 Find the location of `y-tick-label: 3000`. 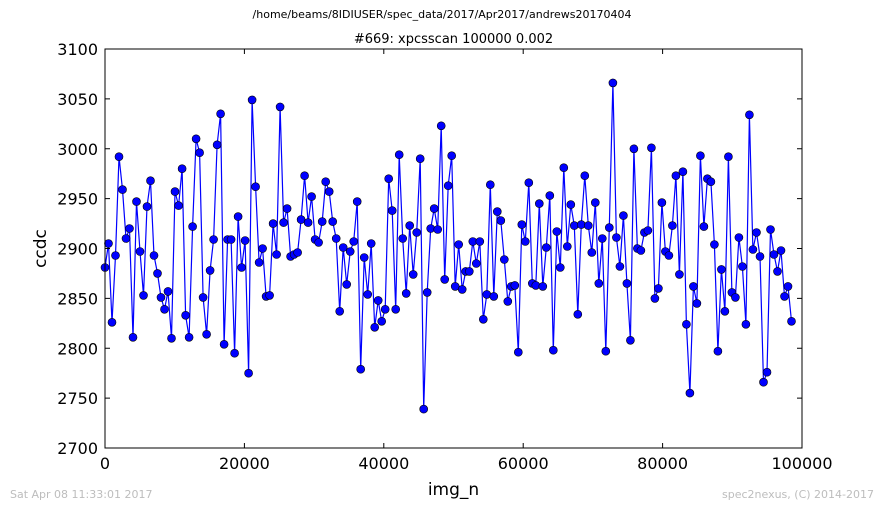

y-tick-label: 3000 is located at coordinates (77, 149).